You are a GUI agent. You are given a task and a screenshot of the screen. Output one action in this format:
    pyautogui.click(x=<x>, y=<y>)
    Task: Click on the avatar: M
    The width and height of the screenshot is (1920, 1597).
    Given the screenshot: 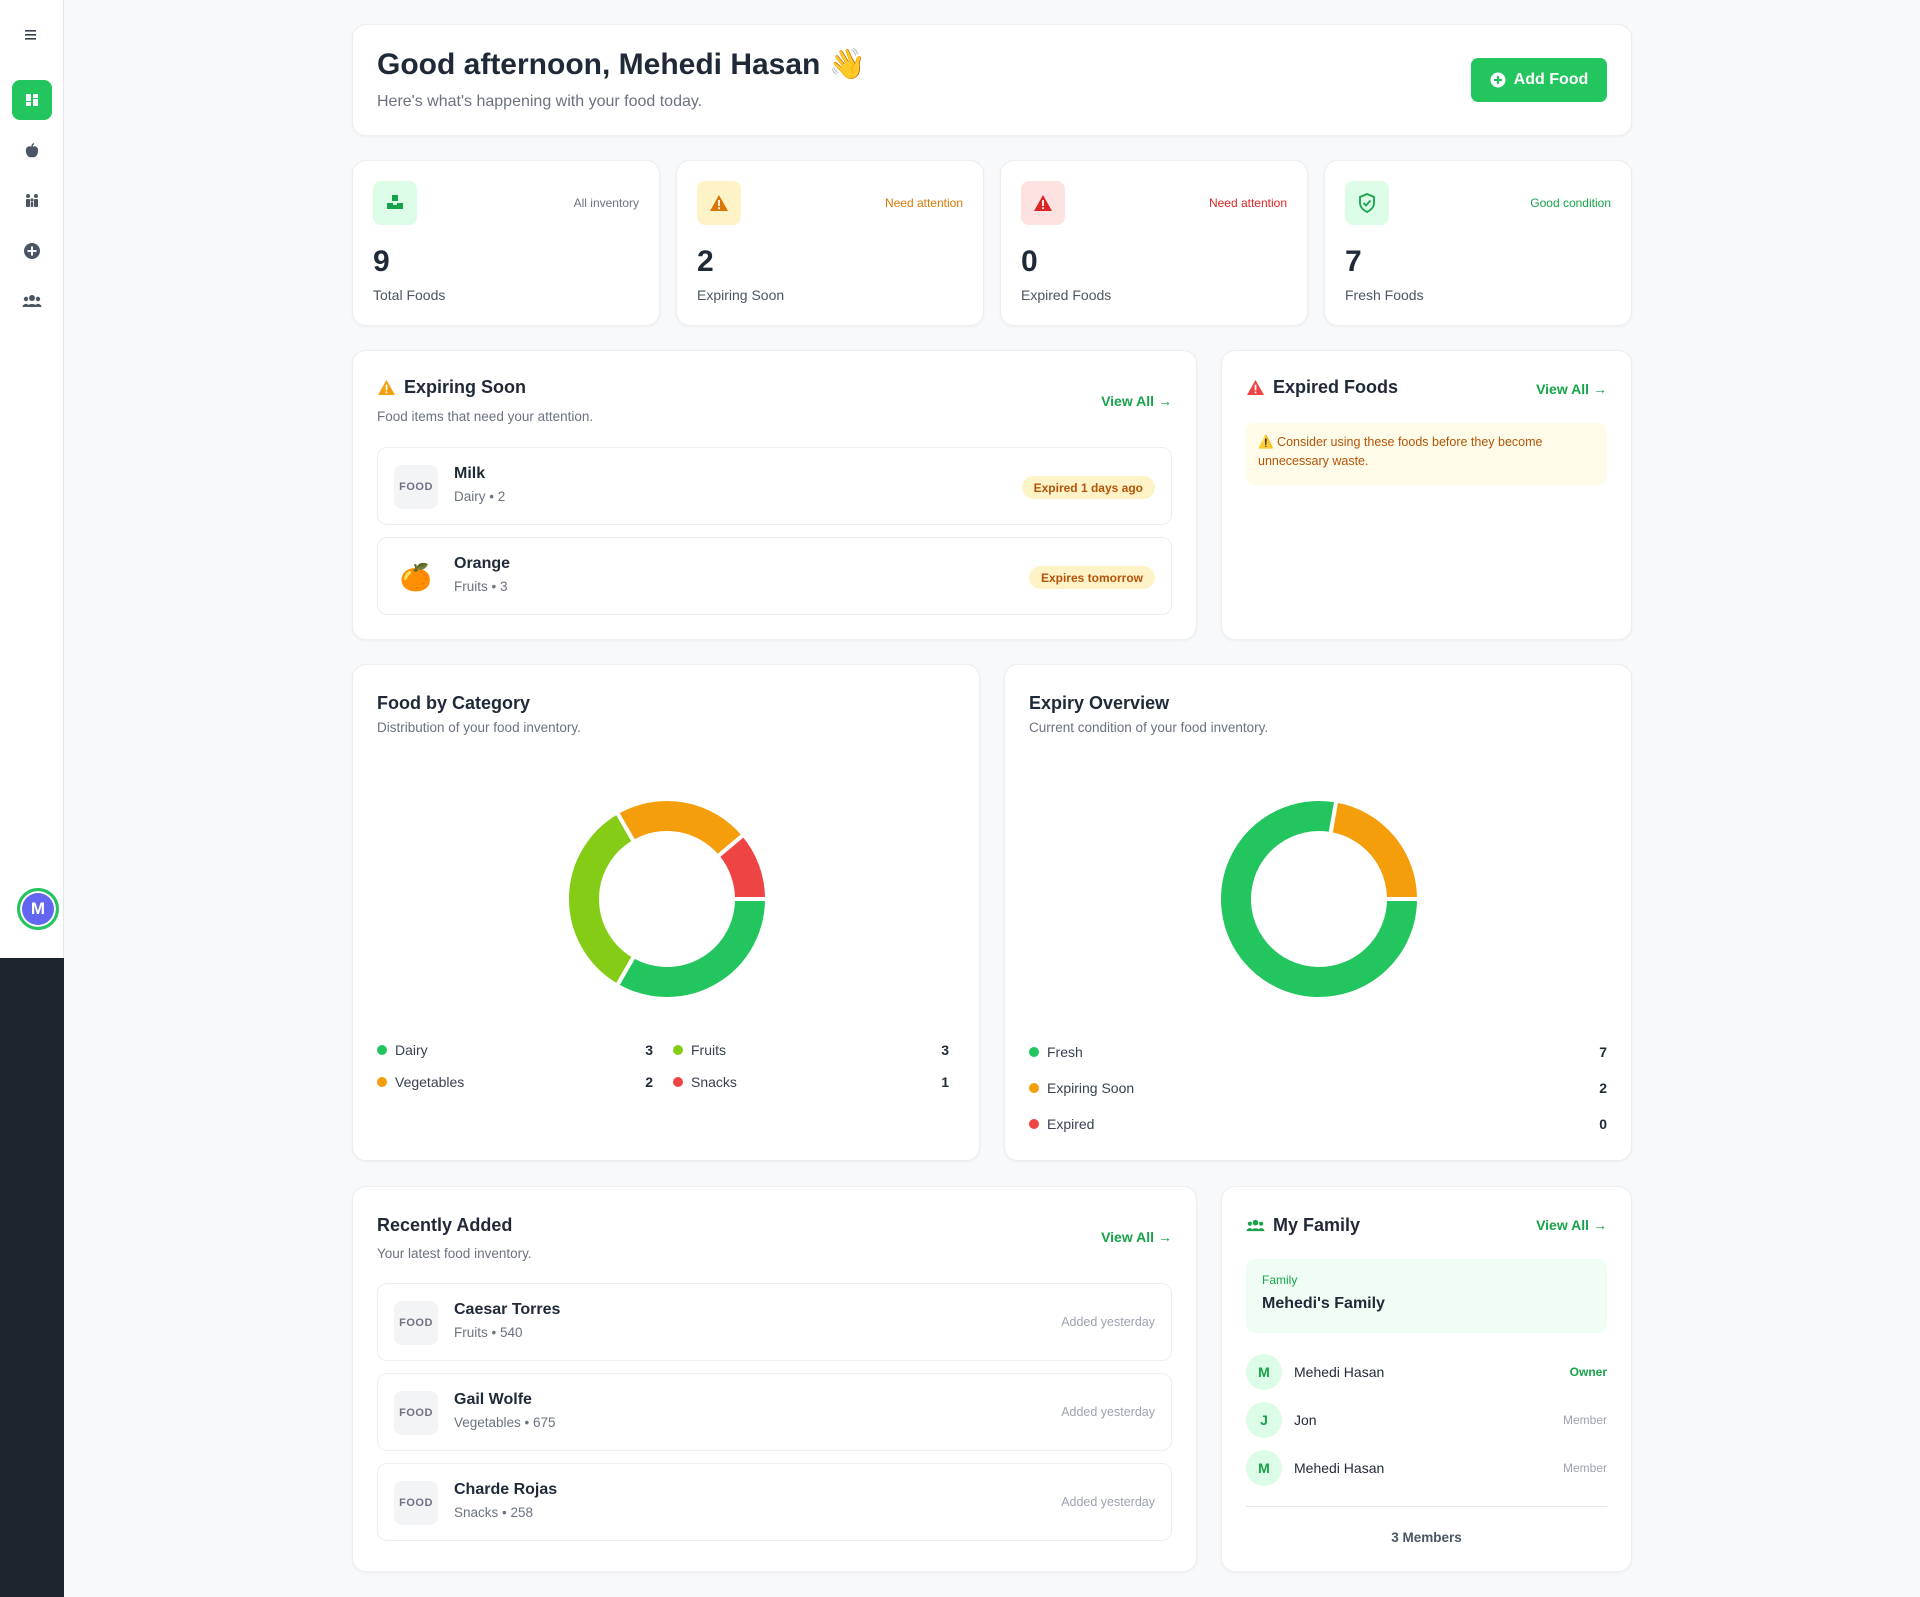 What is the action you would take?
    pyautogui.click(x=1264, y=1372)
    